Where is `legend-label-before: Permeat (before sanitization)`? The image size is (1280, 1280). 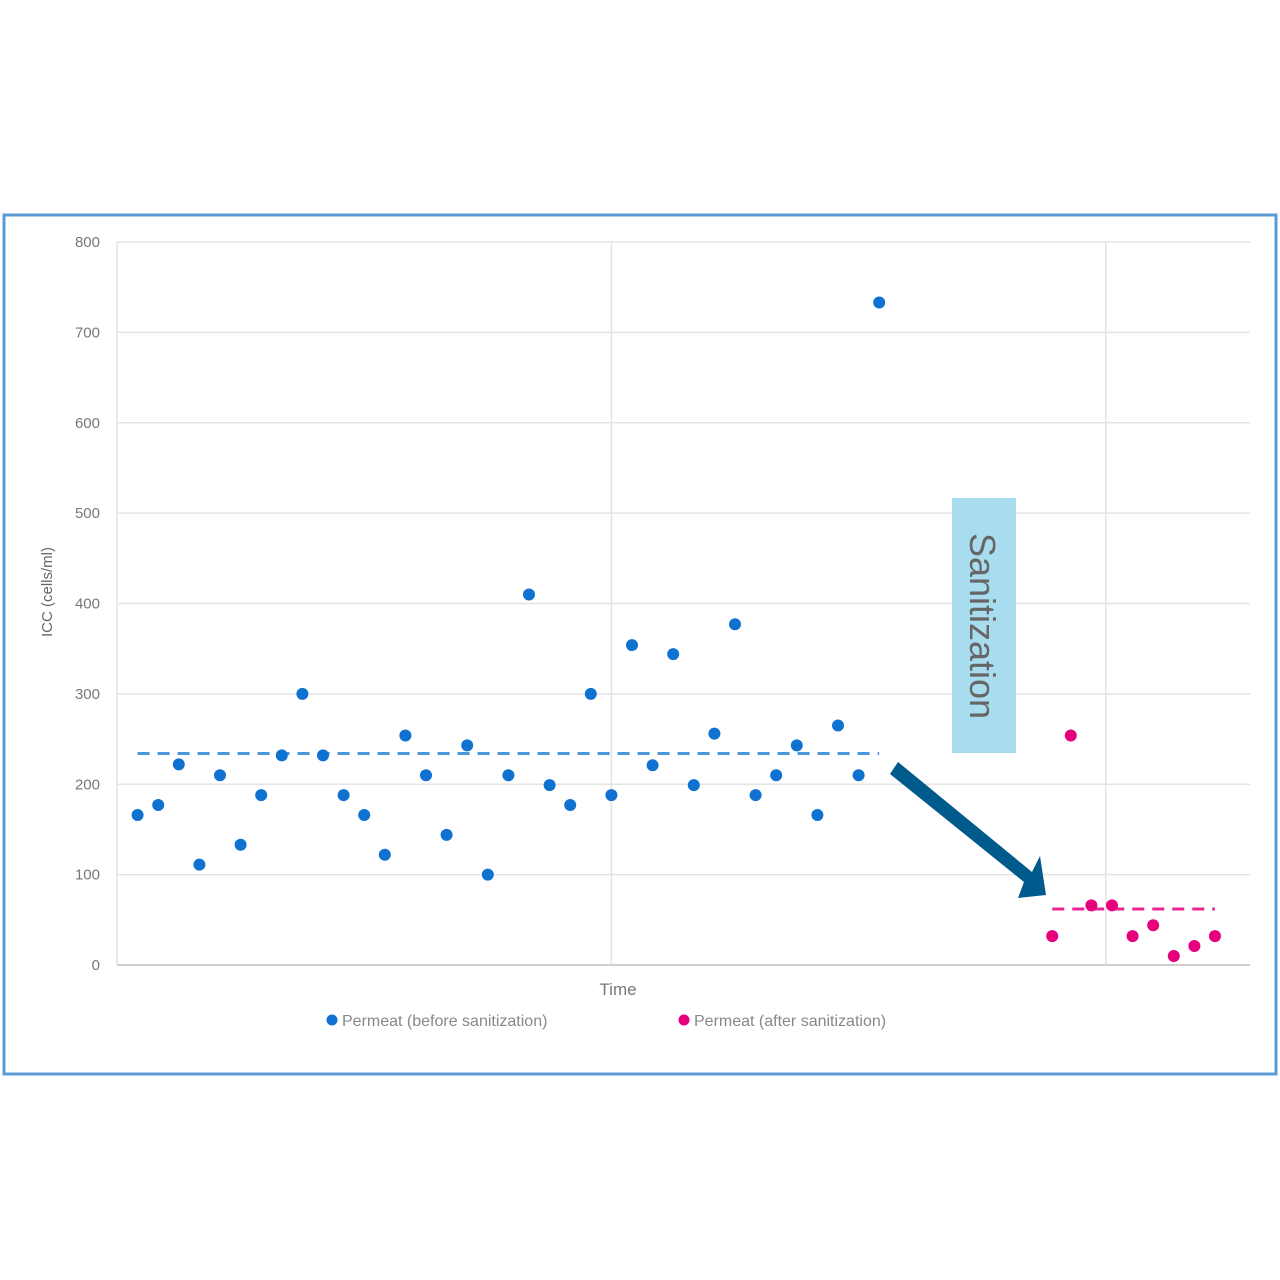
legend-label-before: Permeat (before sanitization) is located at coordinates (444, 1021).